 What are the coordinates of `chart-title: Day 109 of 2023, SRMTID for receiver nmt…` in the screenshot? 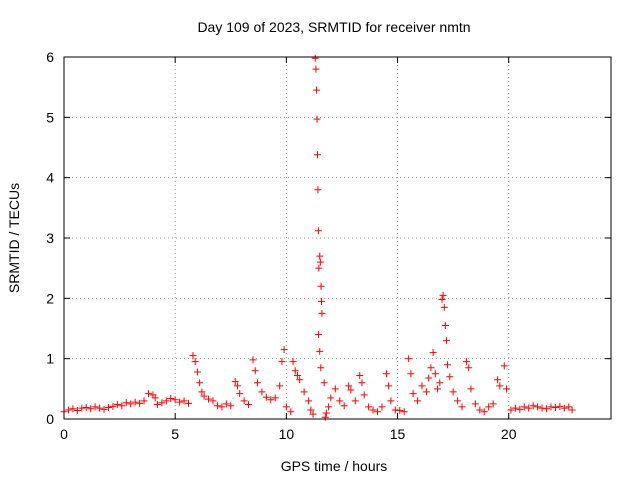 It's located at (333, 27).